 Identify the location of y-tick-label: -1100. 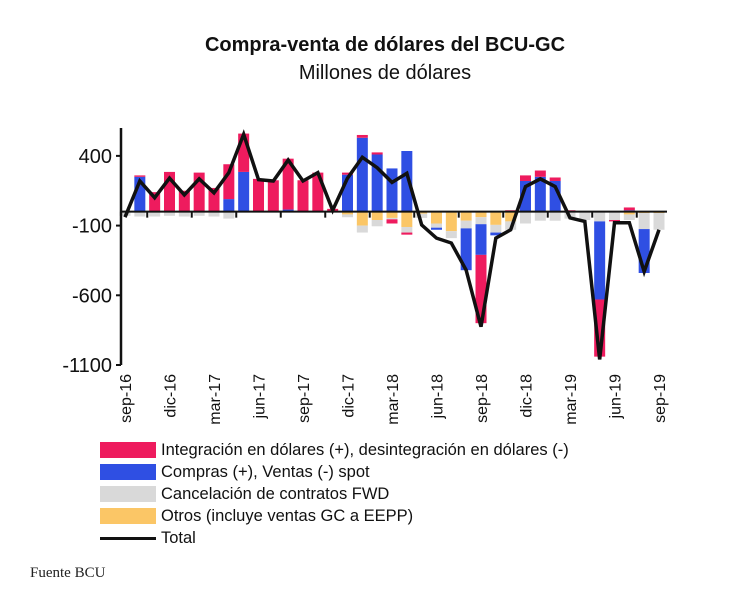
(87, 366).